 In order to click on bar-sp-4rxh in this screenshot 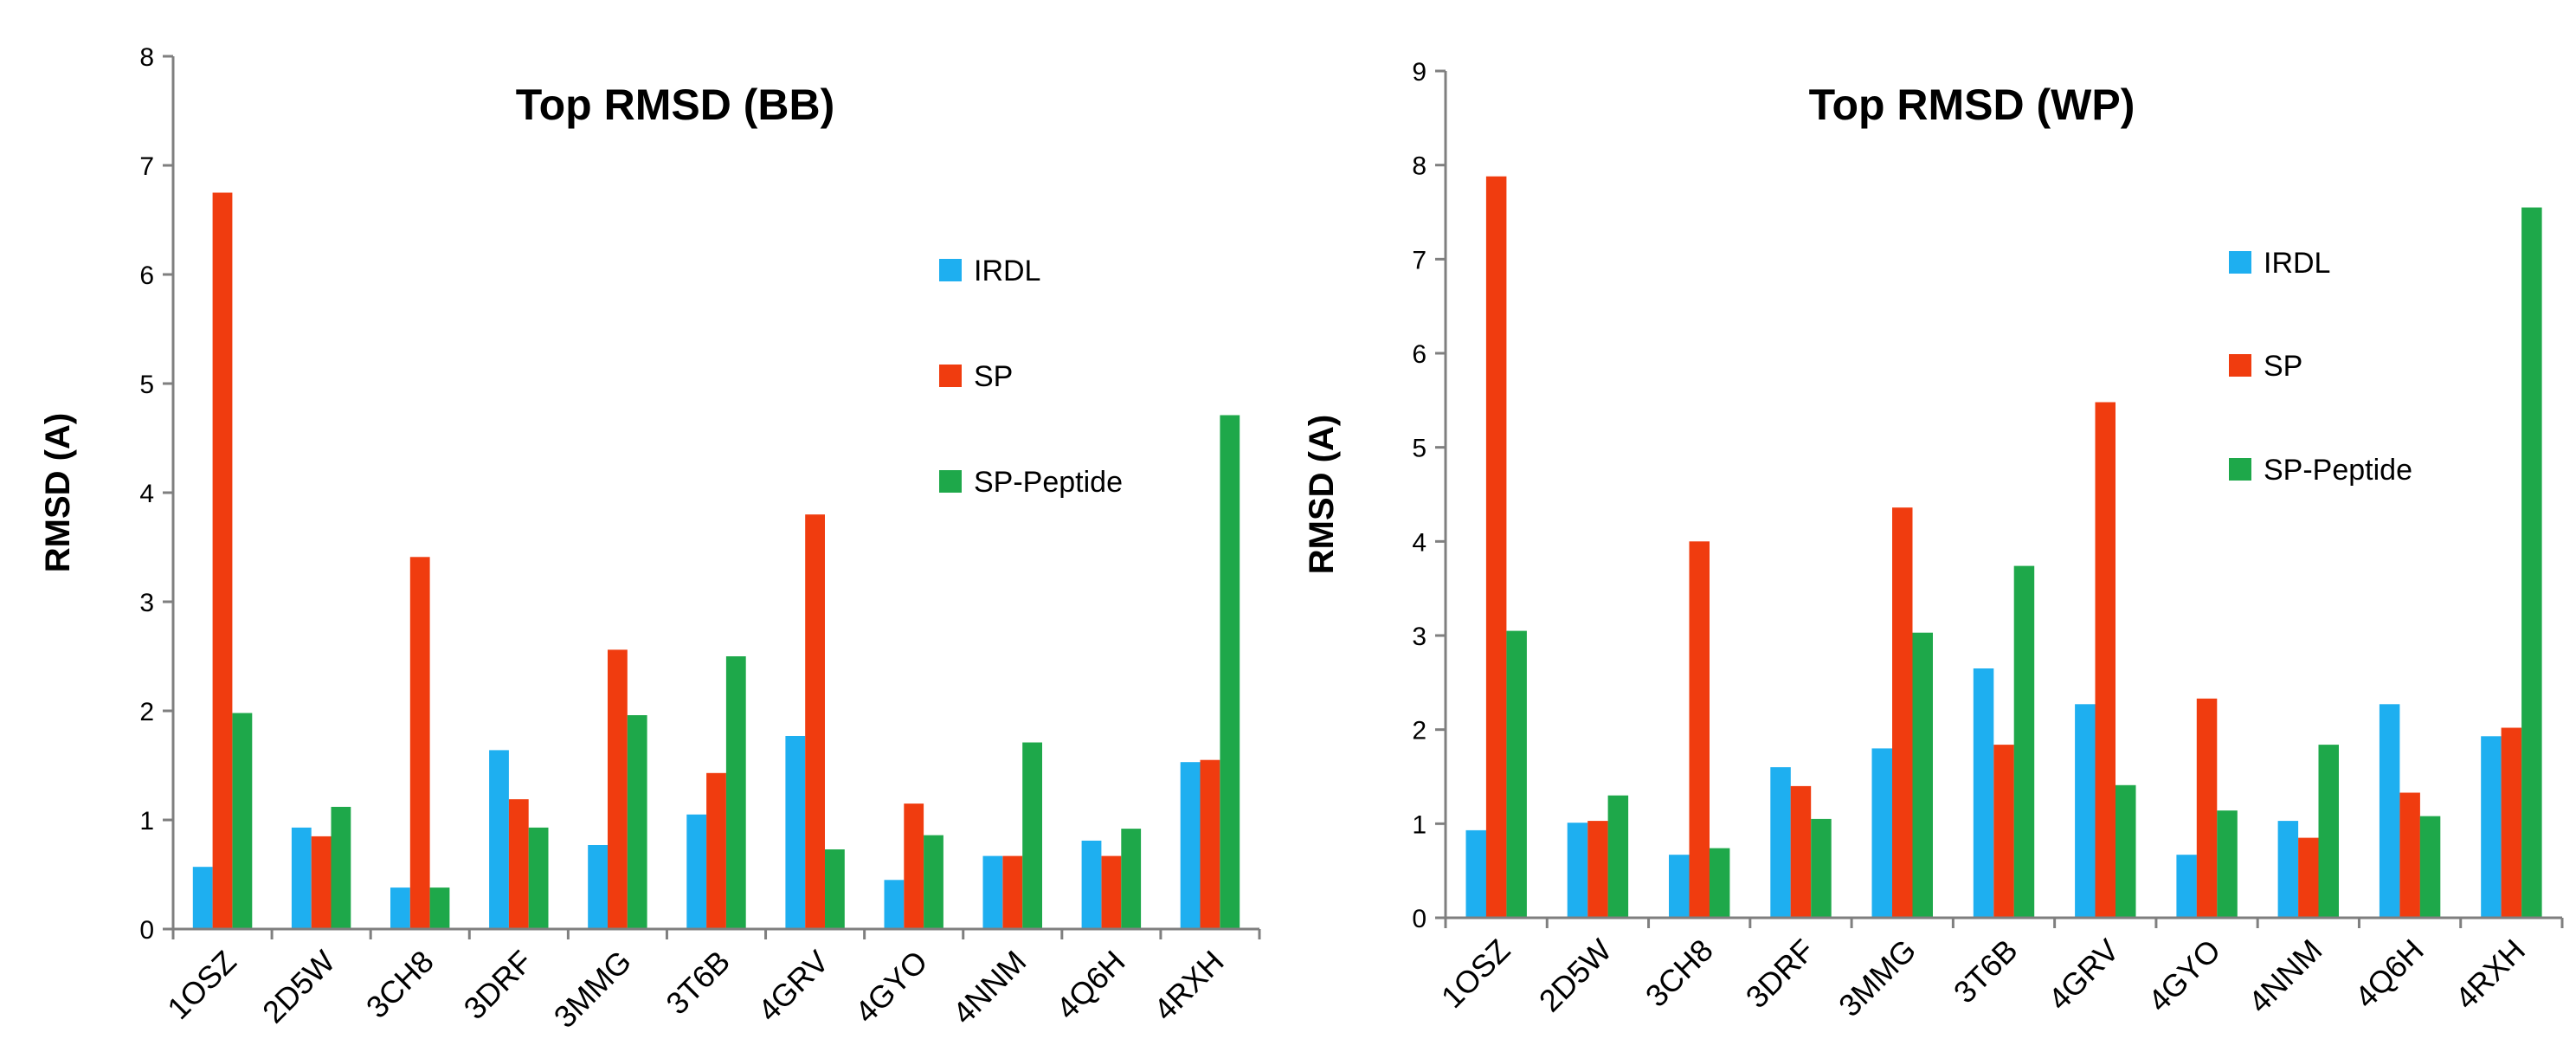, I will do `click(1210, 844)`.